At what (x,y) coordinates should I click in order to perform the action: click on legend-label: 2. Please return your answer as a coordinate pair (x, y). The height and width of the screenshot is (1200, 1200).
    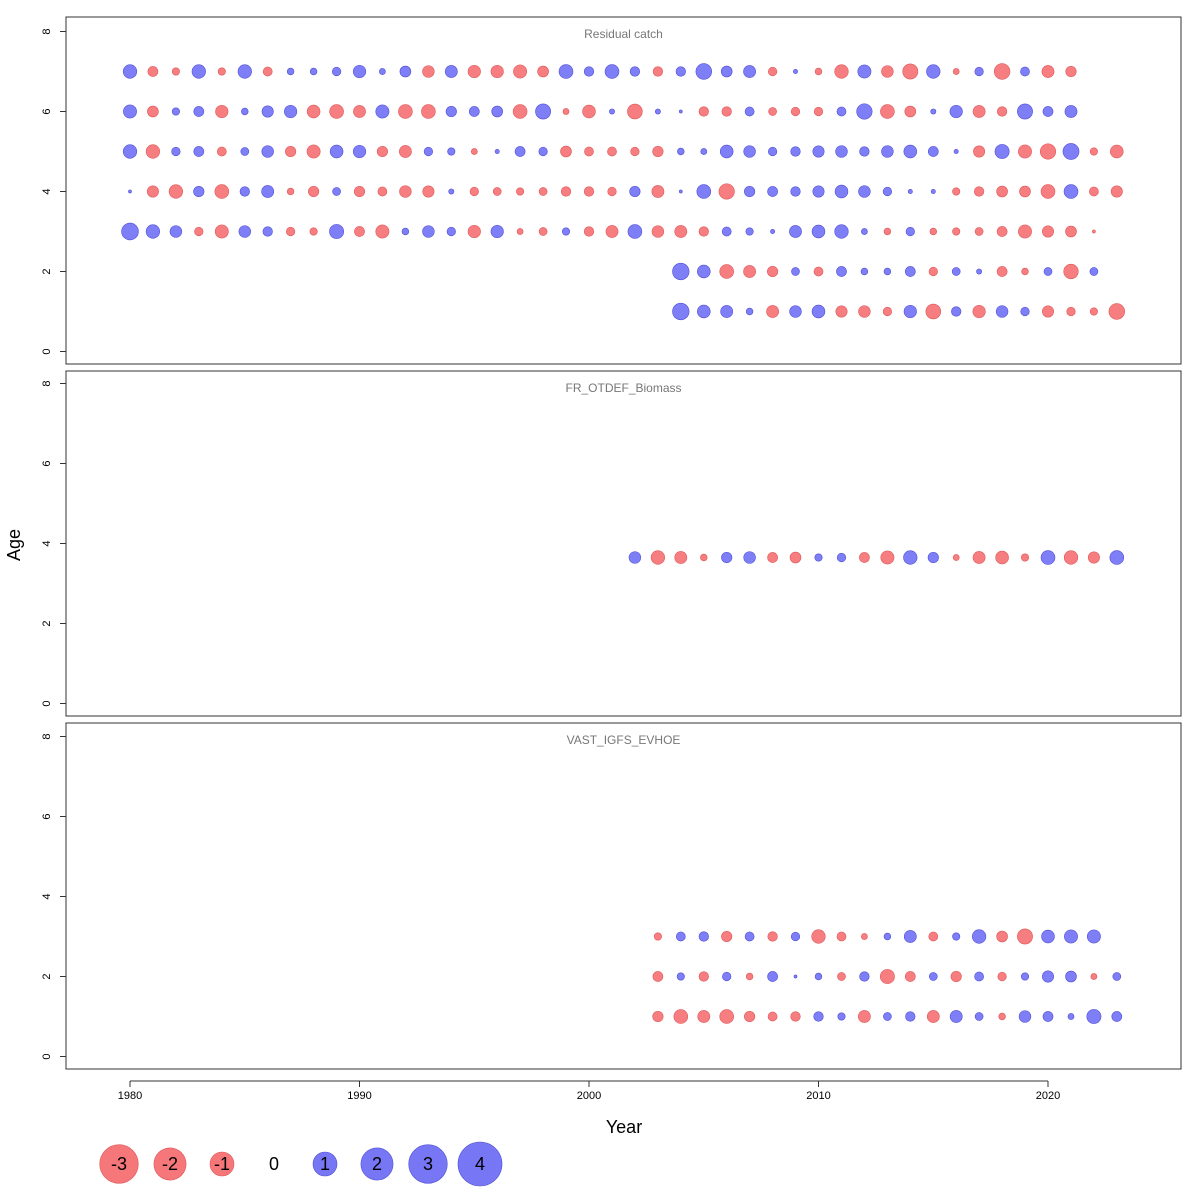
    Looking at the image, I should click on (377, 1164).